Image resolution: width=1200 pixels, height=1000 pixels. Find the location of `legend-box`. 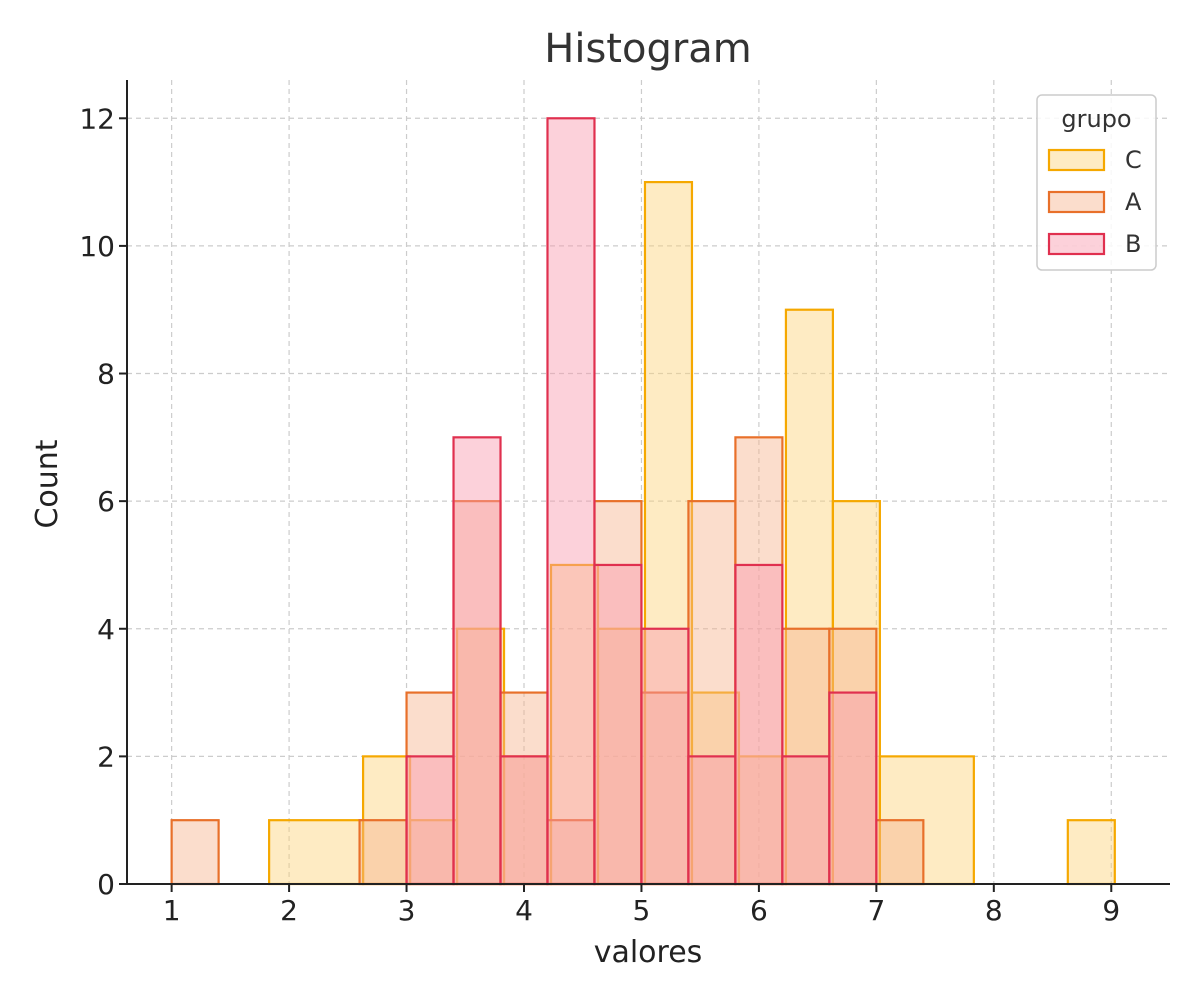

legend-box is located at coordinates (1096, 182).